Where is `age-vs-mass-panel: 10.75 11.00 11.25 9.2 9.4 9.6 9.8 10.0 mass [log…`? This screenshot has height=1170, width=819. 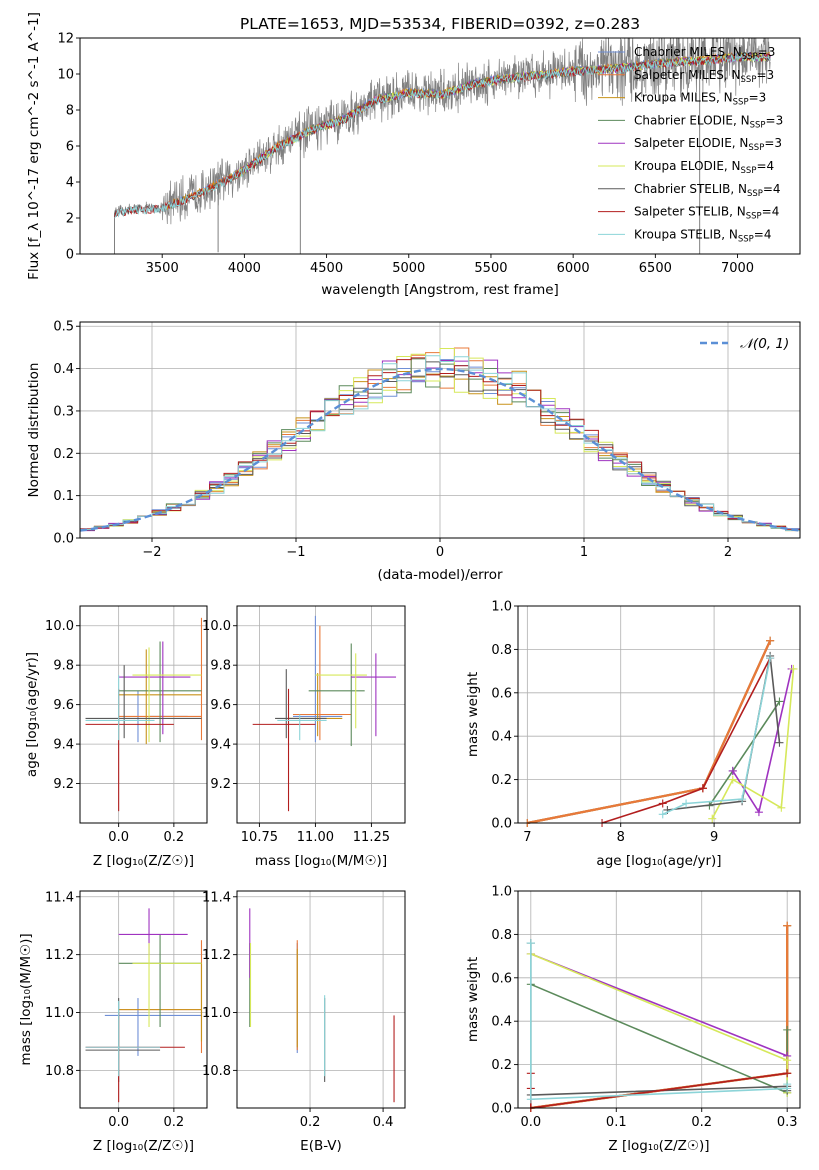
age-vs-mass-panel: 10.75 11.00 11.25 9.2 9.4 9.6 9.8 10.0 mass [log… is located at coordinates (304, 737).